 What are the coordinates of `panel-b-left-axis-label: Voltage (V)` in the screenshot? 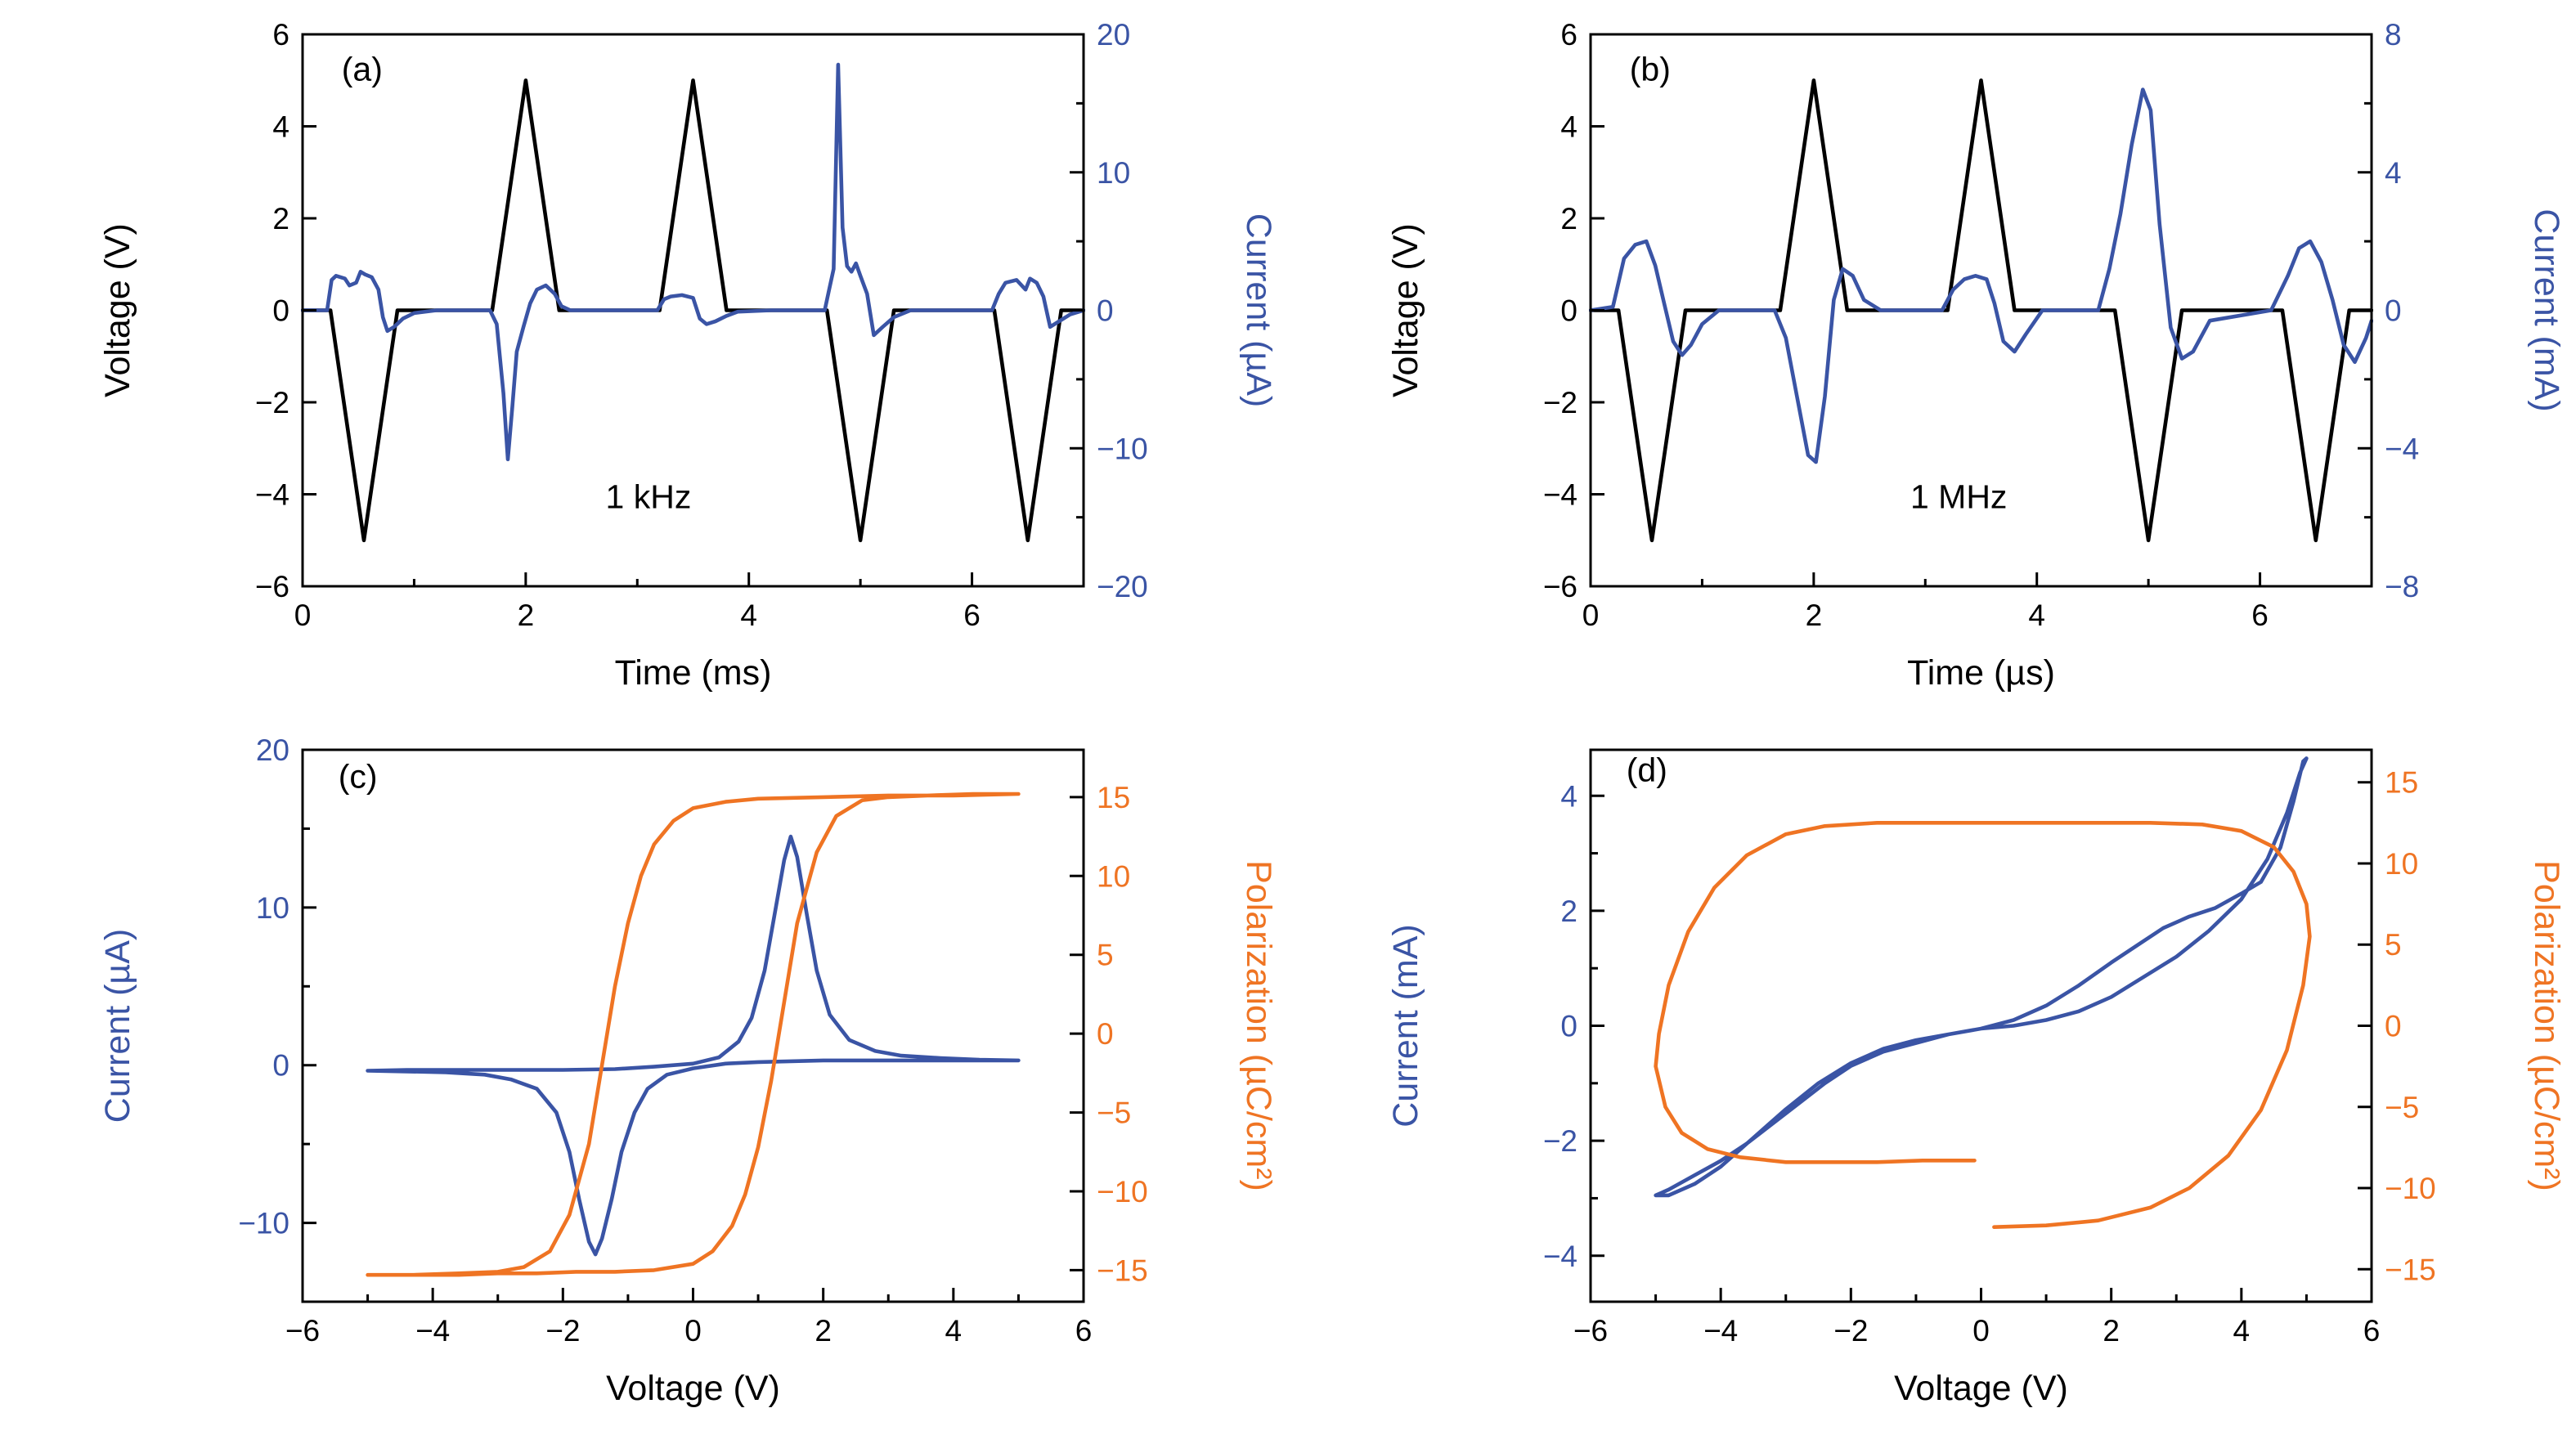 It's located at (1405, 310).